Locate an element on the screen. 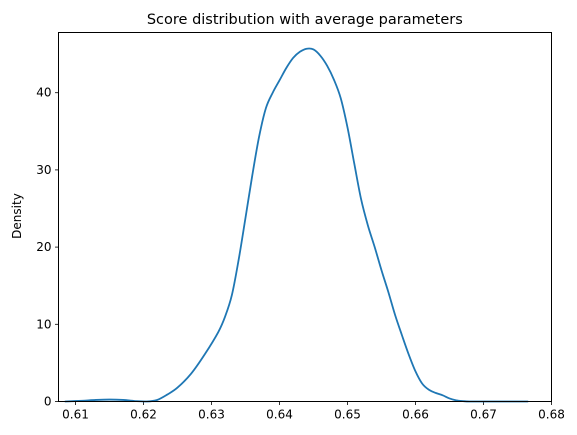 This screenshot has height=435, width=577. y-tick-label: 10 is located at coordinates (43, 324).